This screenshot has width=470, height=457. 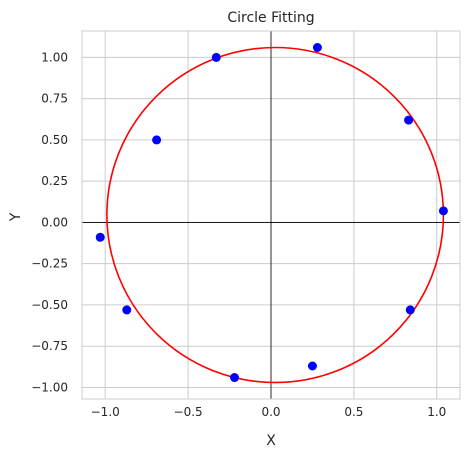 I want to click on y-tick-label: 0.00, so click(x=54, y=222).